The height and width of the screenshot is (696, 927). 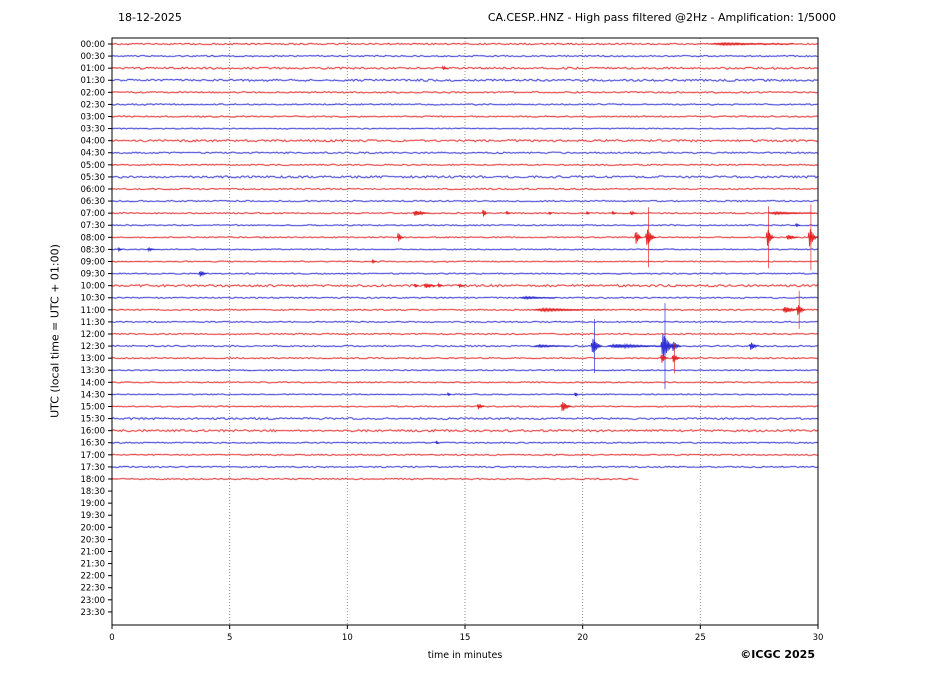 What do you see at coordinates (93, 130) in the screenshot?
I see `svg-text: 03:30` at bounding box center [93, 130].